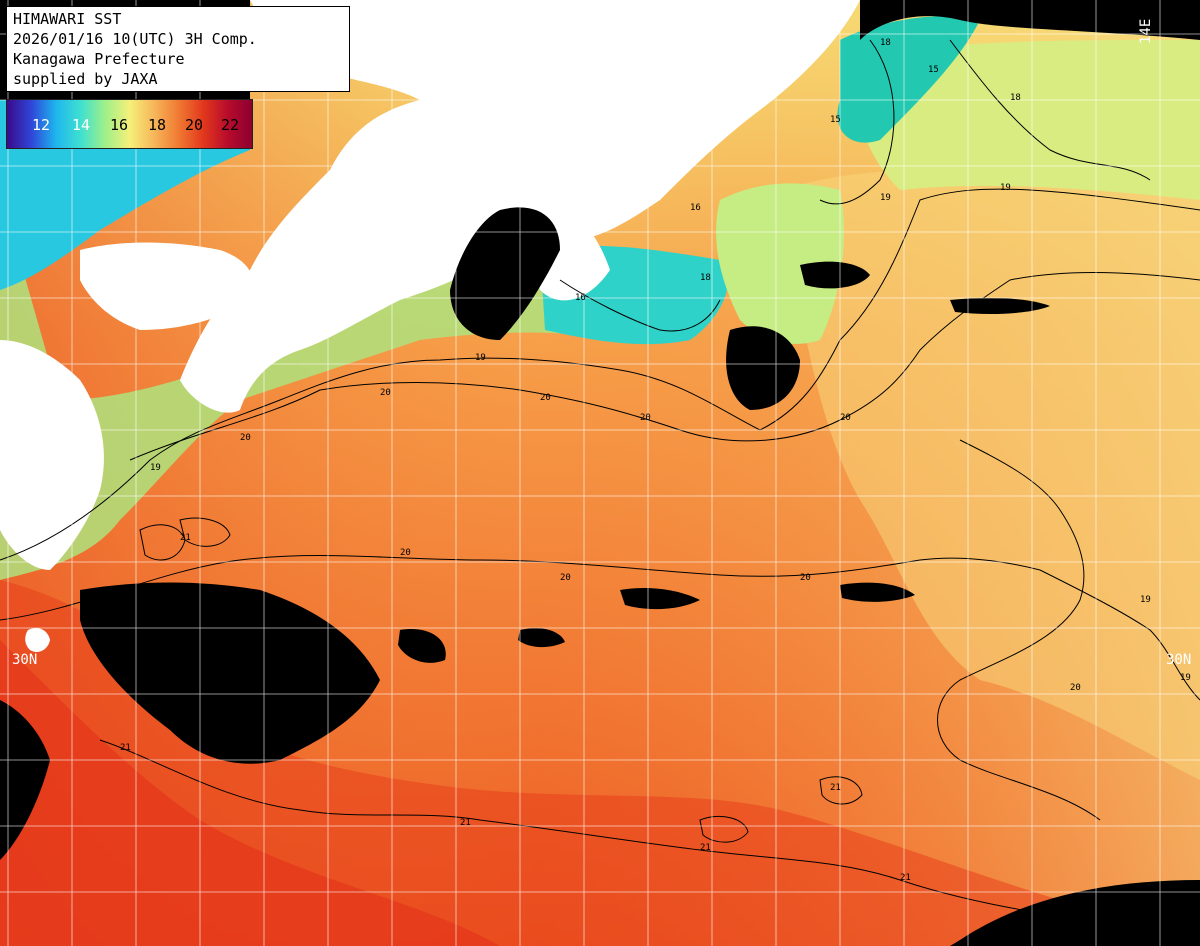 The width and height of the screenshot is (1200, 946). I want to click on legend-label-16: 16, so click(119, 125).